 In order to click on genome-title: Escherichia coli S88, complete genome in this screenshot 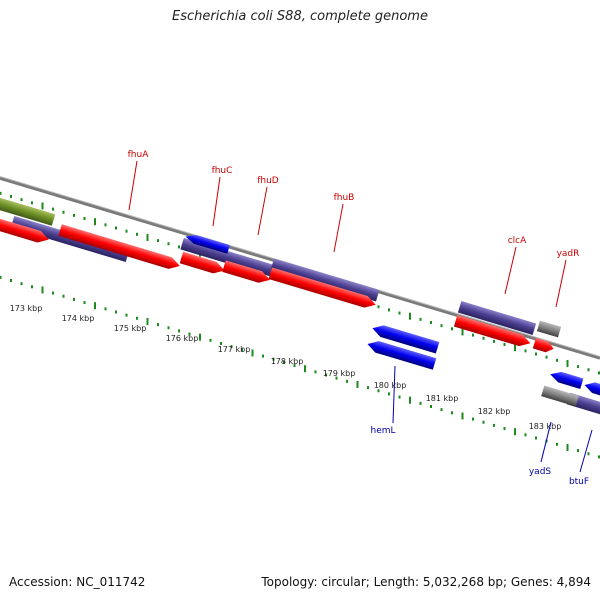, I will do `click(300, 16)`.